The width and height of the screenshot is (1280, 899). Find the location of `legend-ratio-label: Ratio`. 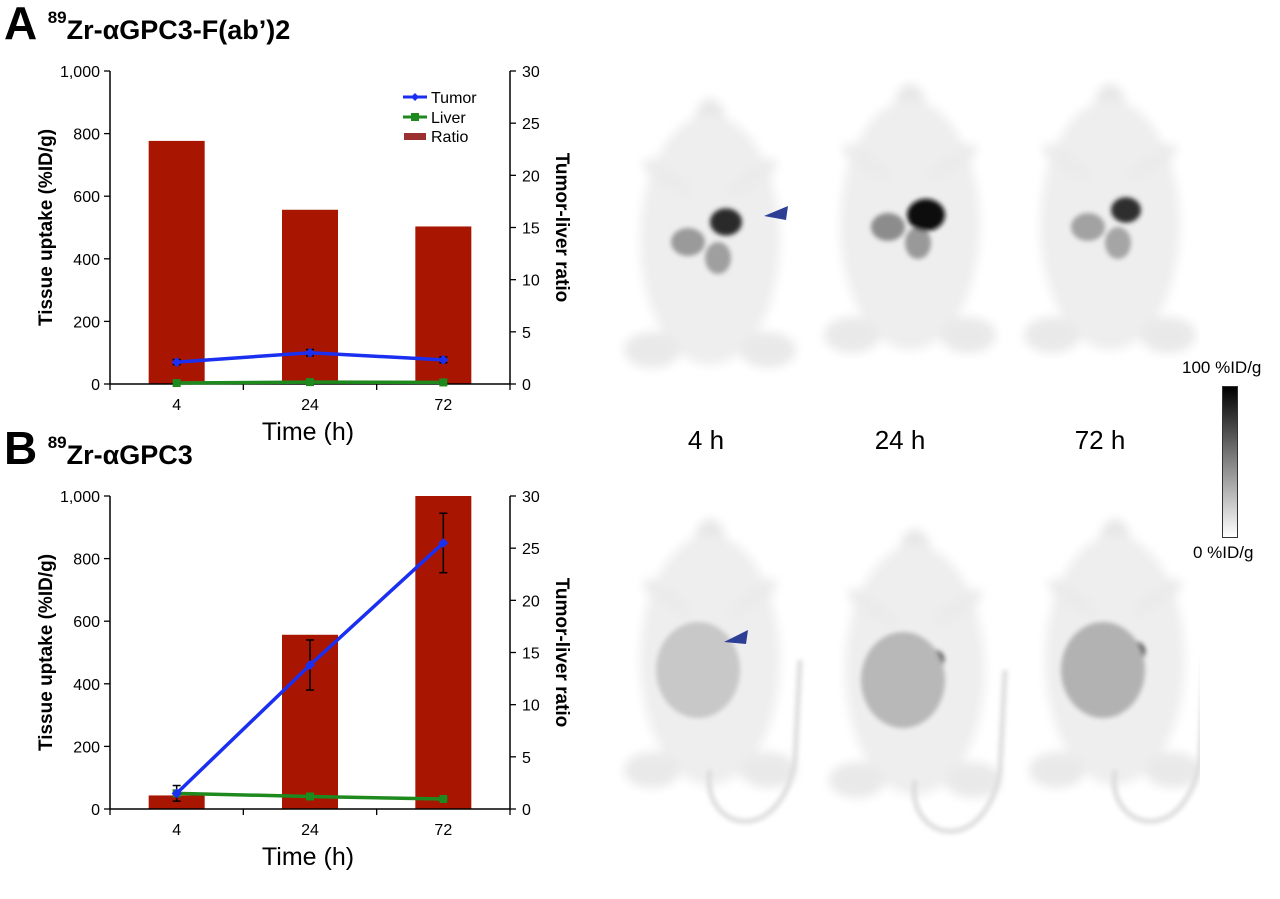

legend-ratio-label: Ratio is located at coordinates (449, 137).